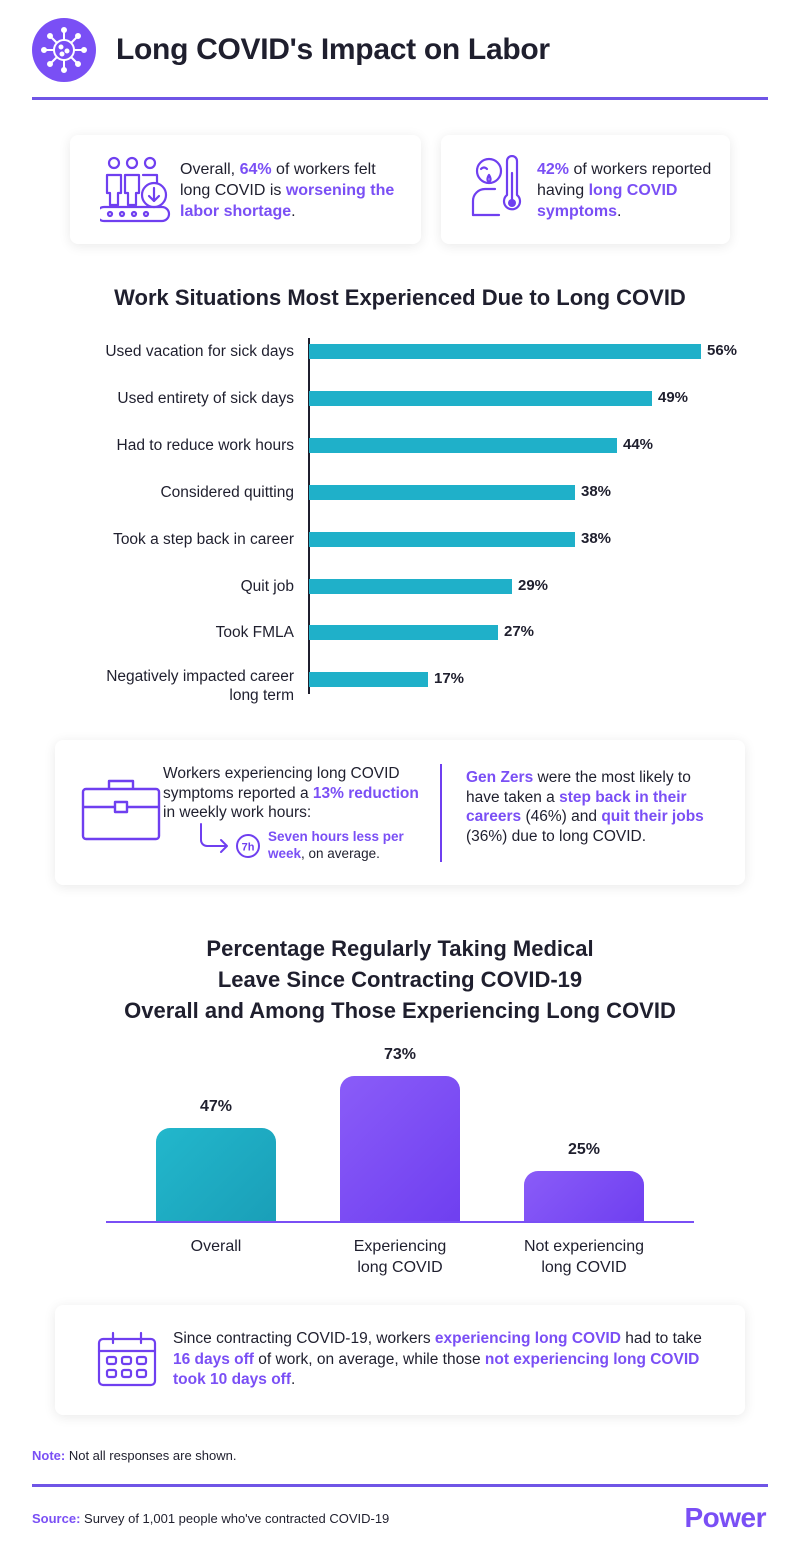 The height and width of the screenshot is (1559, 800). What do you see at coordinates (400, 948) in the screenshot?
I see `medical-leave-title-line-1: Percentage Regularly Taking Medical` at bounding box center [400, 948].